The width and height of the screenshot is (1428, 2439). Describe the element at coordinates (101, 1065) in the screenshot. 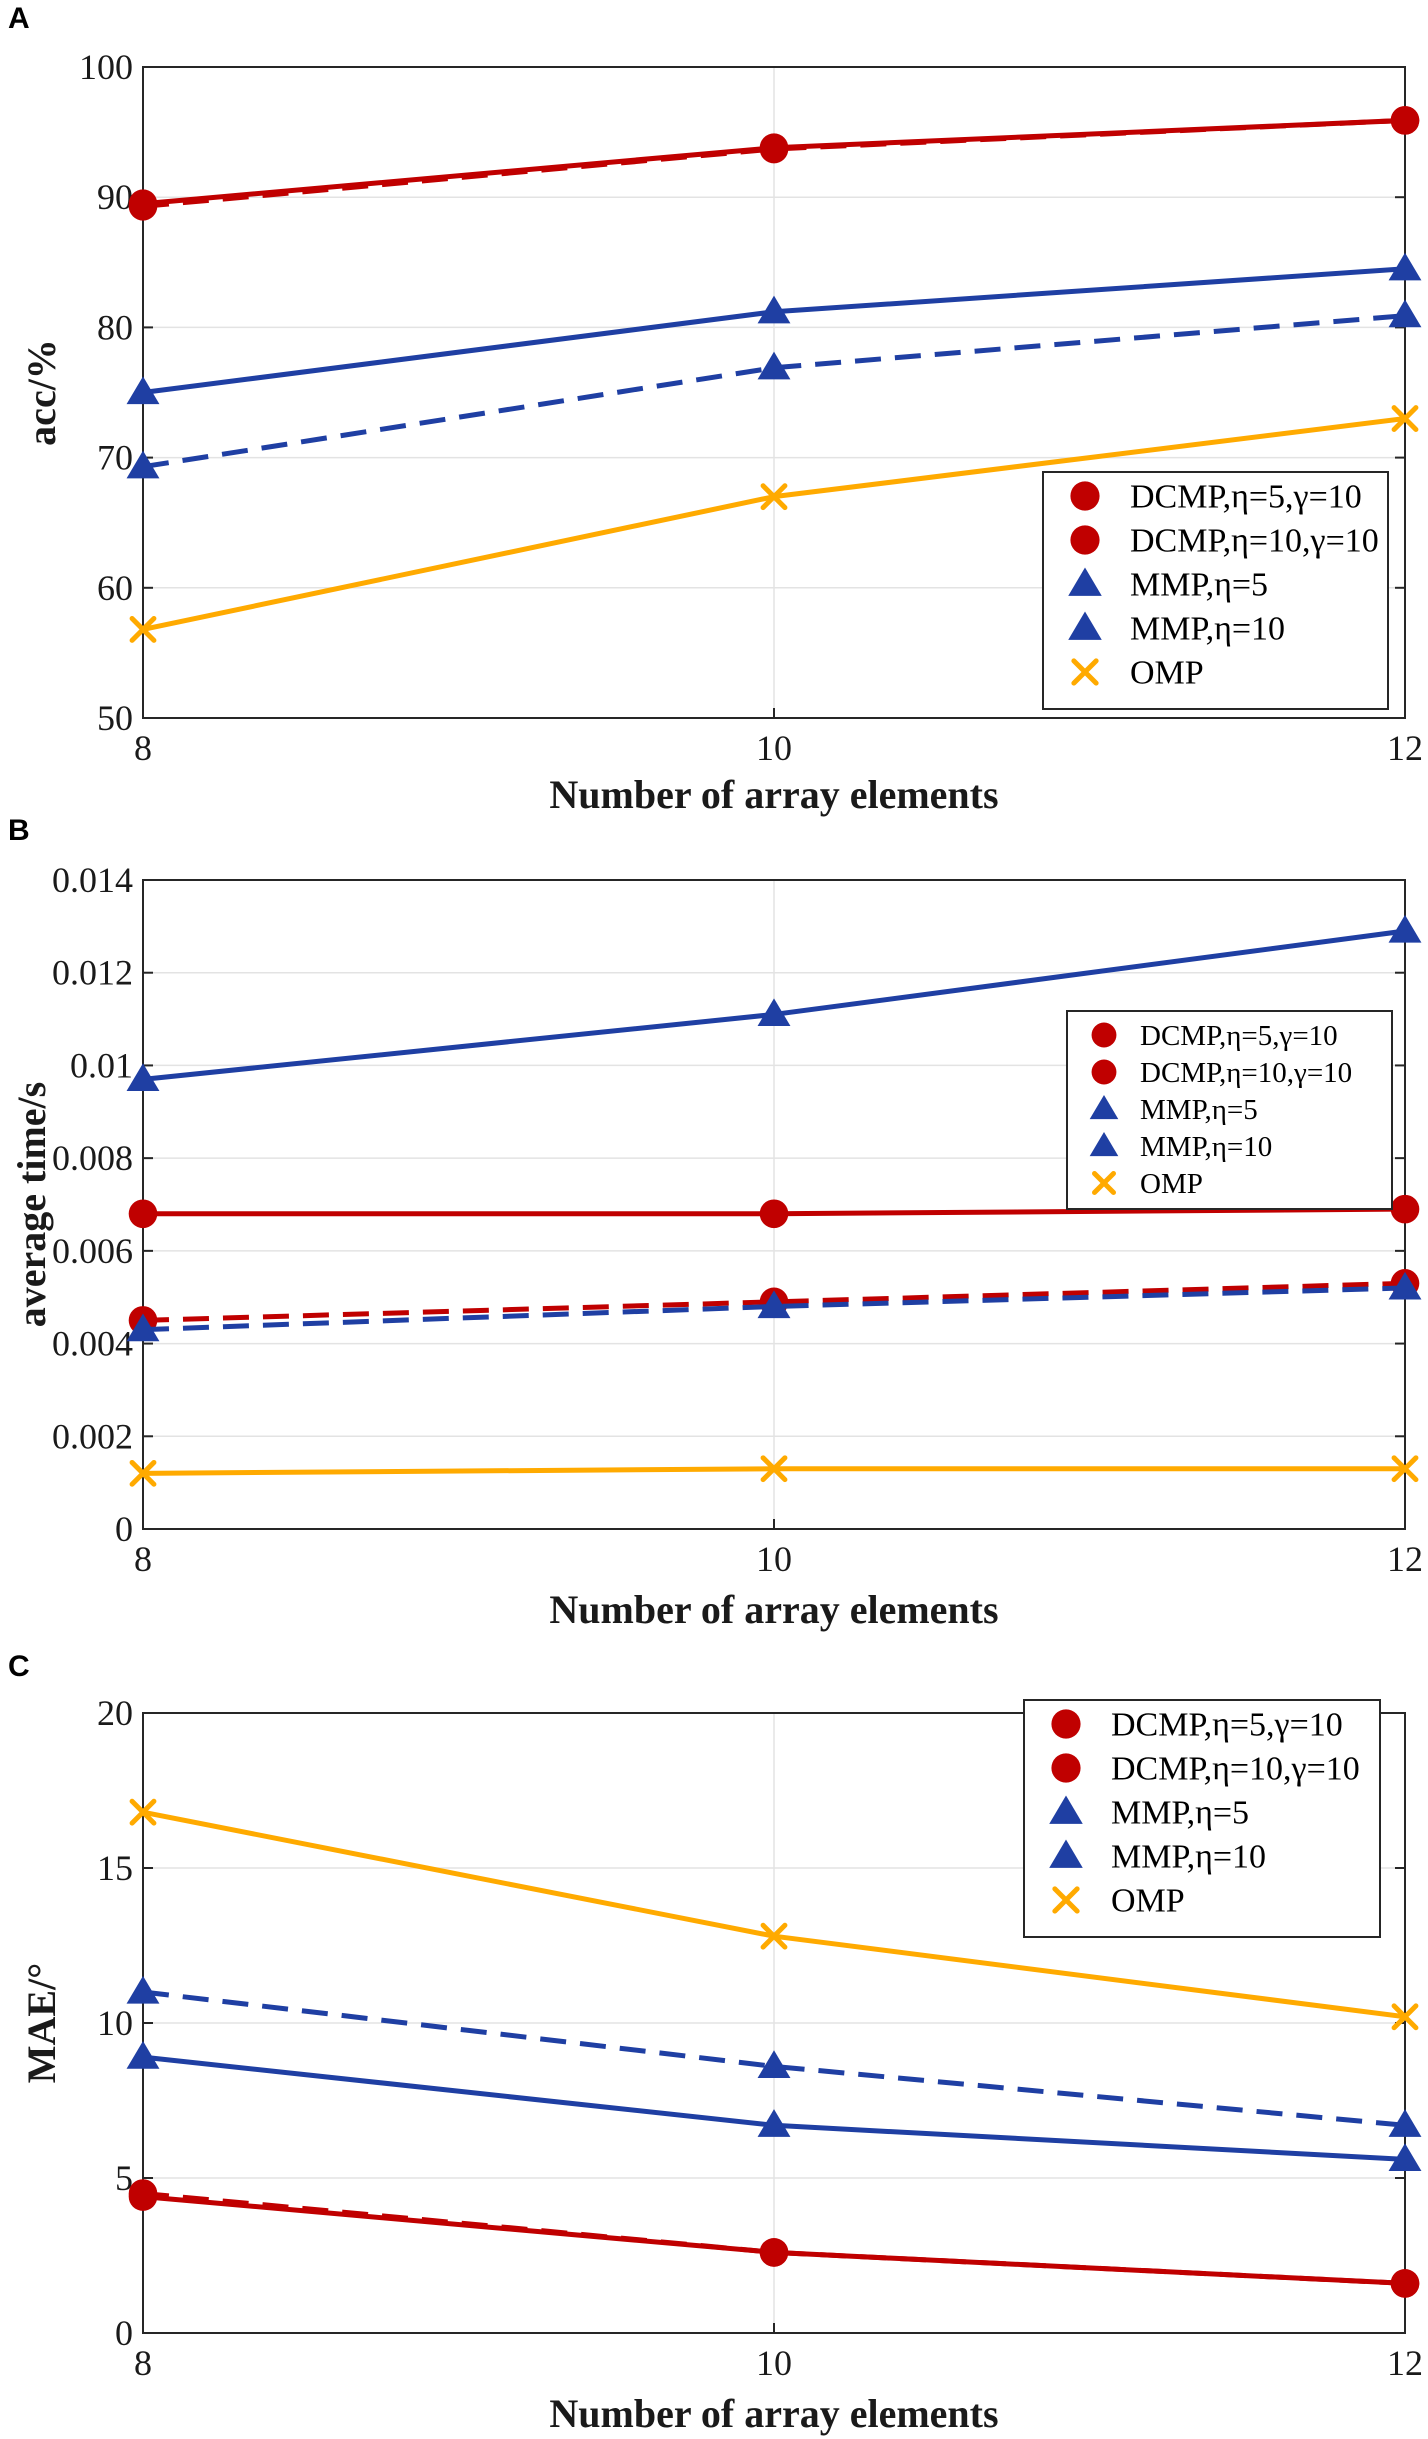

I see `y-tick-label: 0.01` at that location.